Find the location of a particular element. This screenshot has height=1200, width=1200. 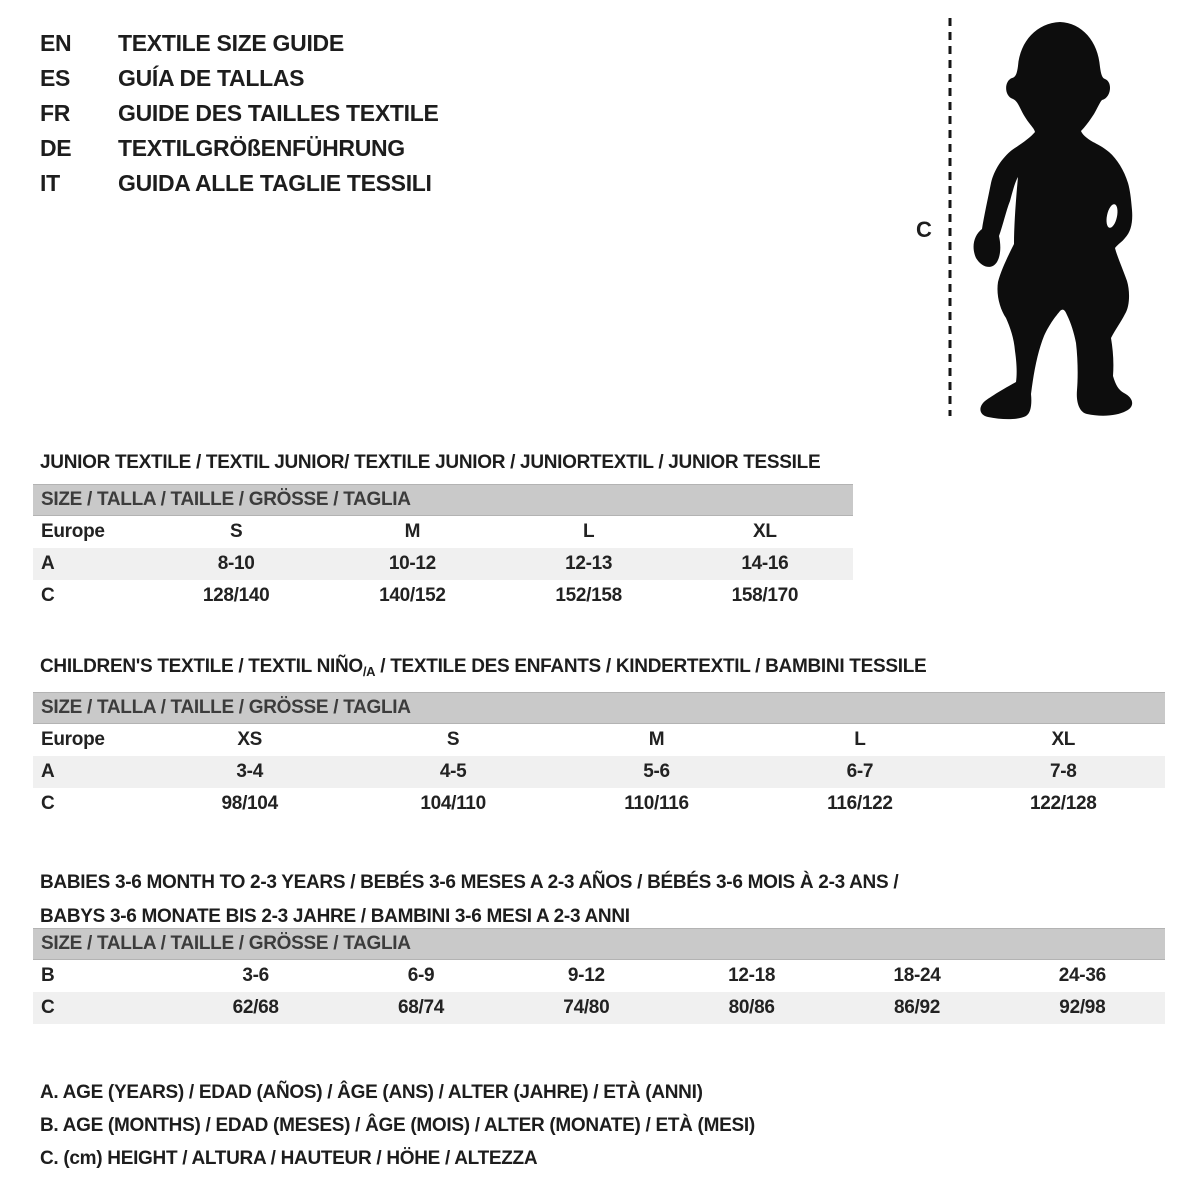

age-cell: 14-16 is located at coordinates (765, 563).